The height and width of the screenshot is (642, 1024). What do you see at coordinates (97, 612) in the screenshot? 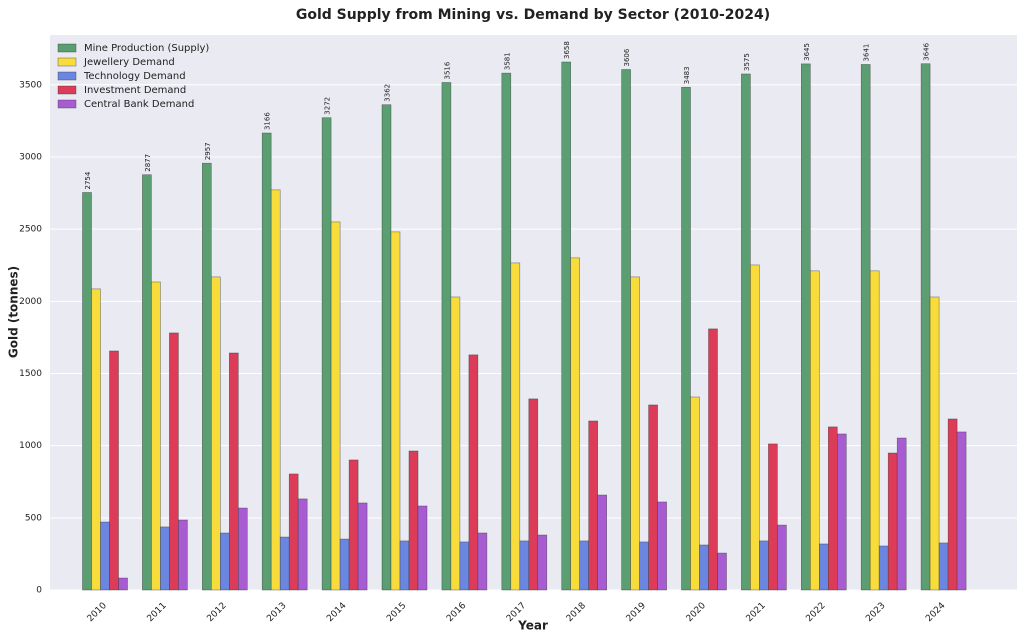
I see `x-tick-label: 2010` at bounding box center [97, 612].